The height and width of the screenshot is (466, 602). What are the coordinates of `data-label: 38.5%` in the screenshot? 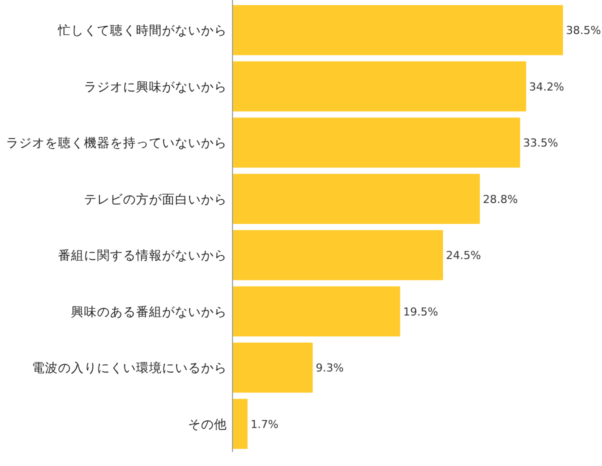 It's located at (583, 31).